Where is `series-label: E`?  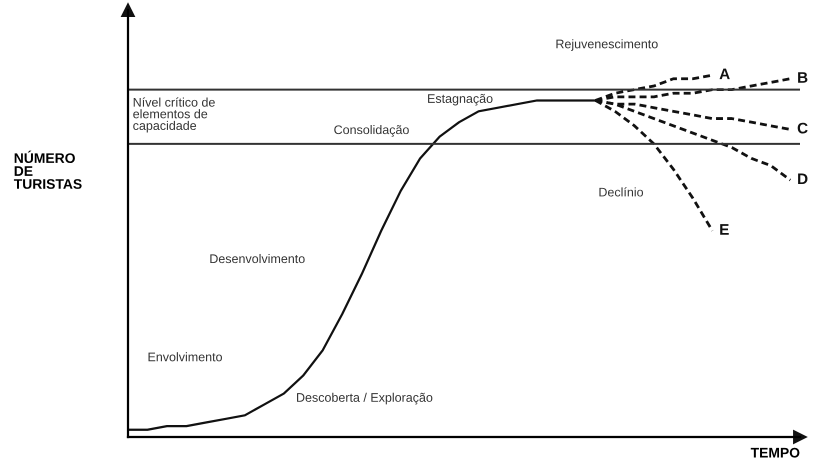 series-label: E is located at coordinates (724, 229).